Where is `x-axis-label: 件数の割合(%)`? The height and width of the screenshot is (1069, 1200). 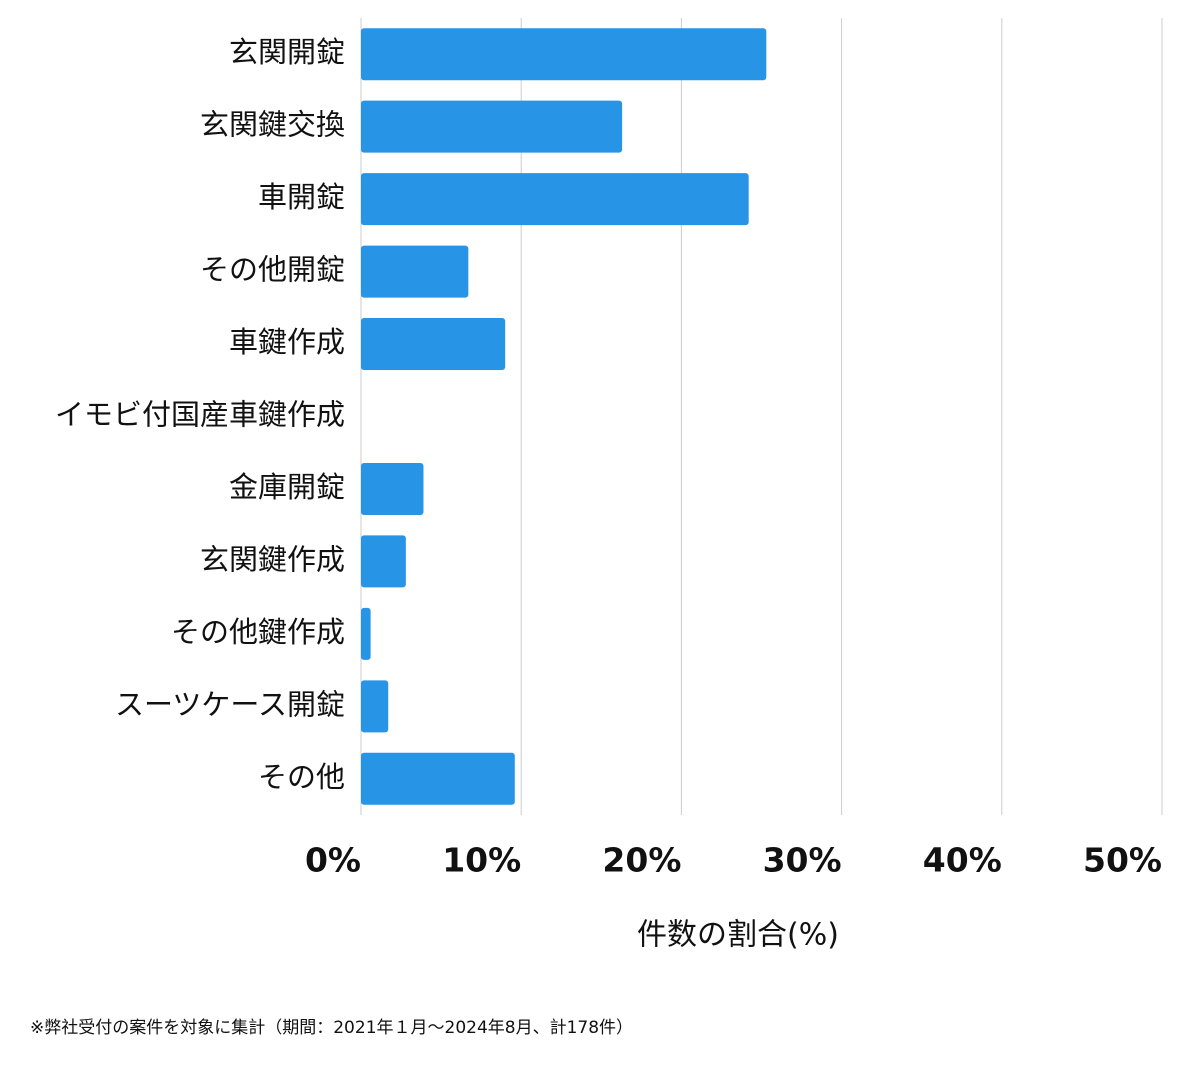 x-axis-label: 件数の割合(%) is located at coordinates (738, 935).